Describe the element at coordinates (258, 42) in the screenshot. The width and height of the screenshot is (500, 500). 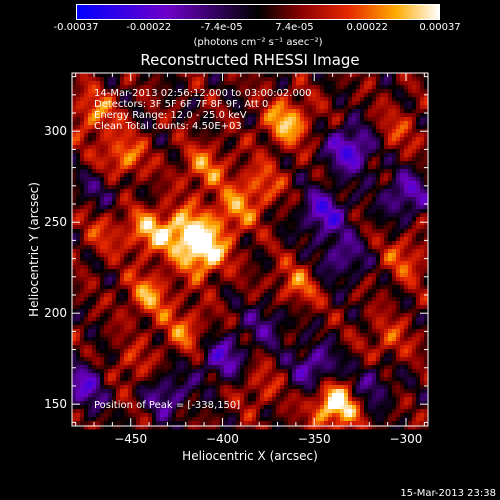
I see `colorbar-unit-label: (photons cm⁻² s⁻¹ asec⁻²)` at that location.